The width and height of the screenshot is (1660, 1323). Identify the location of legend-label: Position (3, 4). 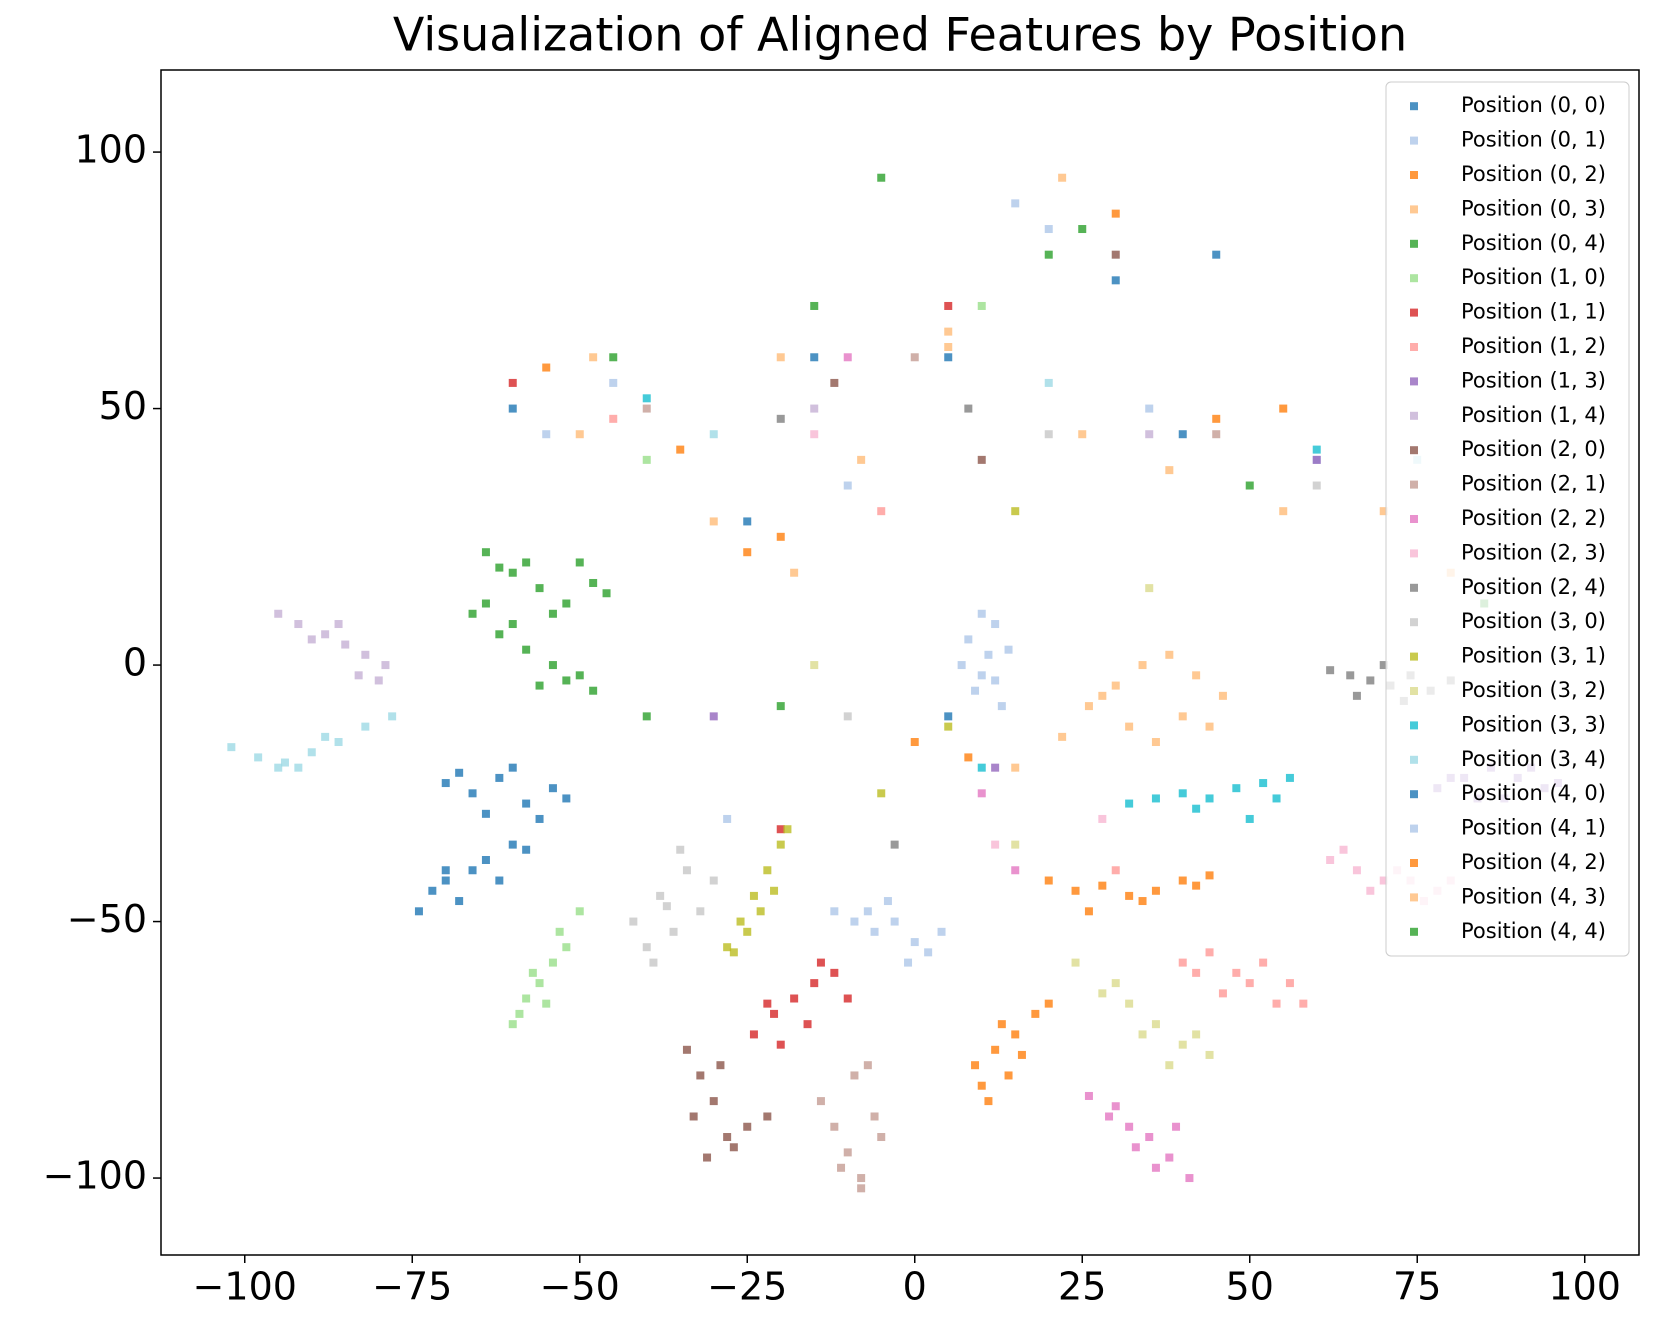
(1533, 759).